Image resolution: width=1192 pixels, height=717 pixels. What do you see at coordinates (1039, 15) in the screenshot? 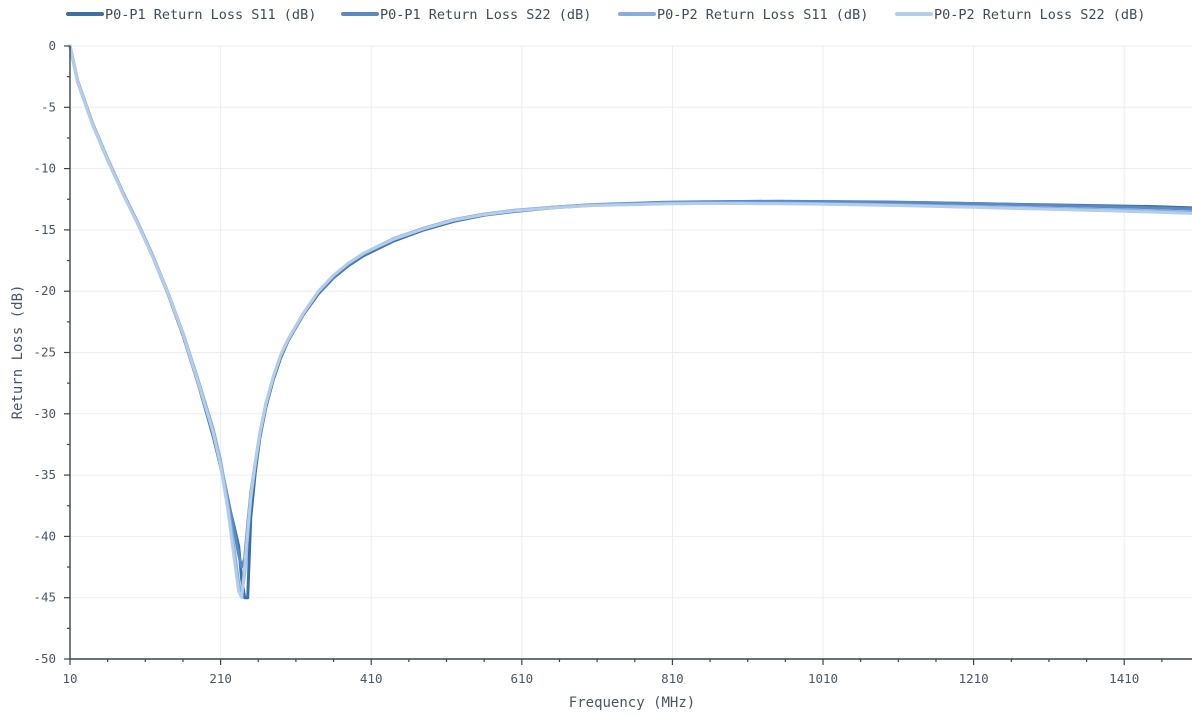
I see `legend-label: P0-P2 Return Loss S22 (dB)` at bounding box center [1039, 15].